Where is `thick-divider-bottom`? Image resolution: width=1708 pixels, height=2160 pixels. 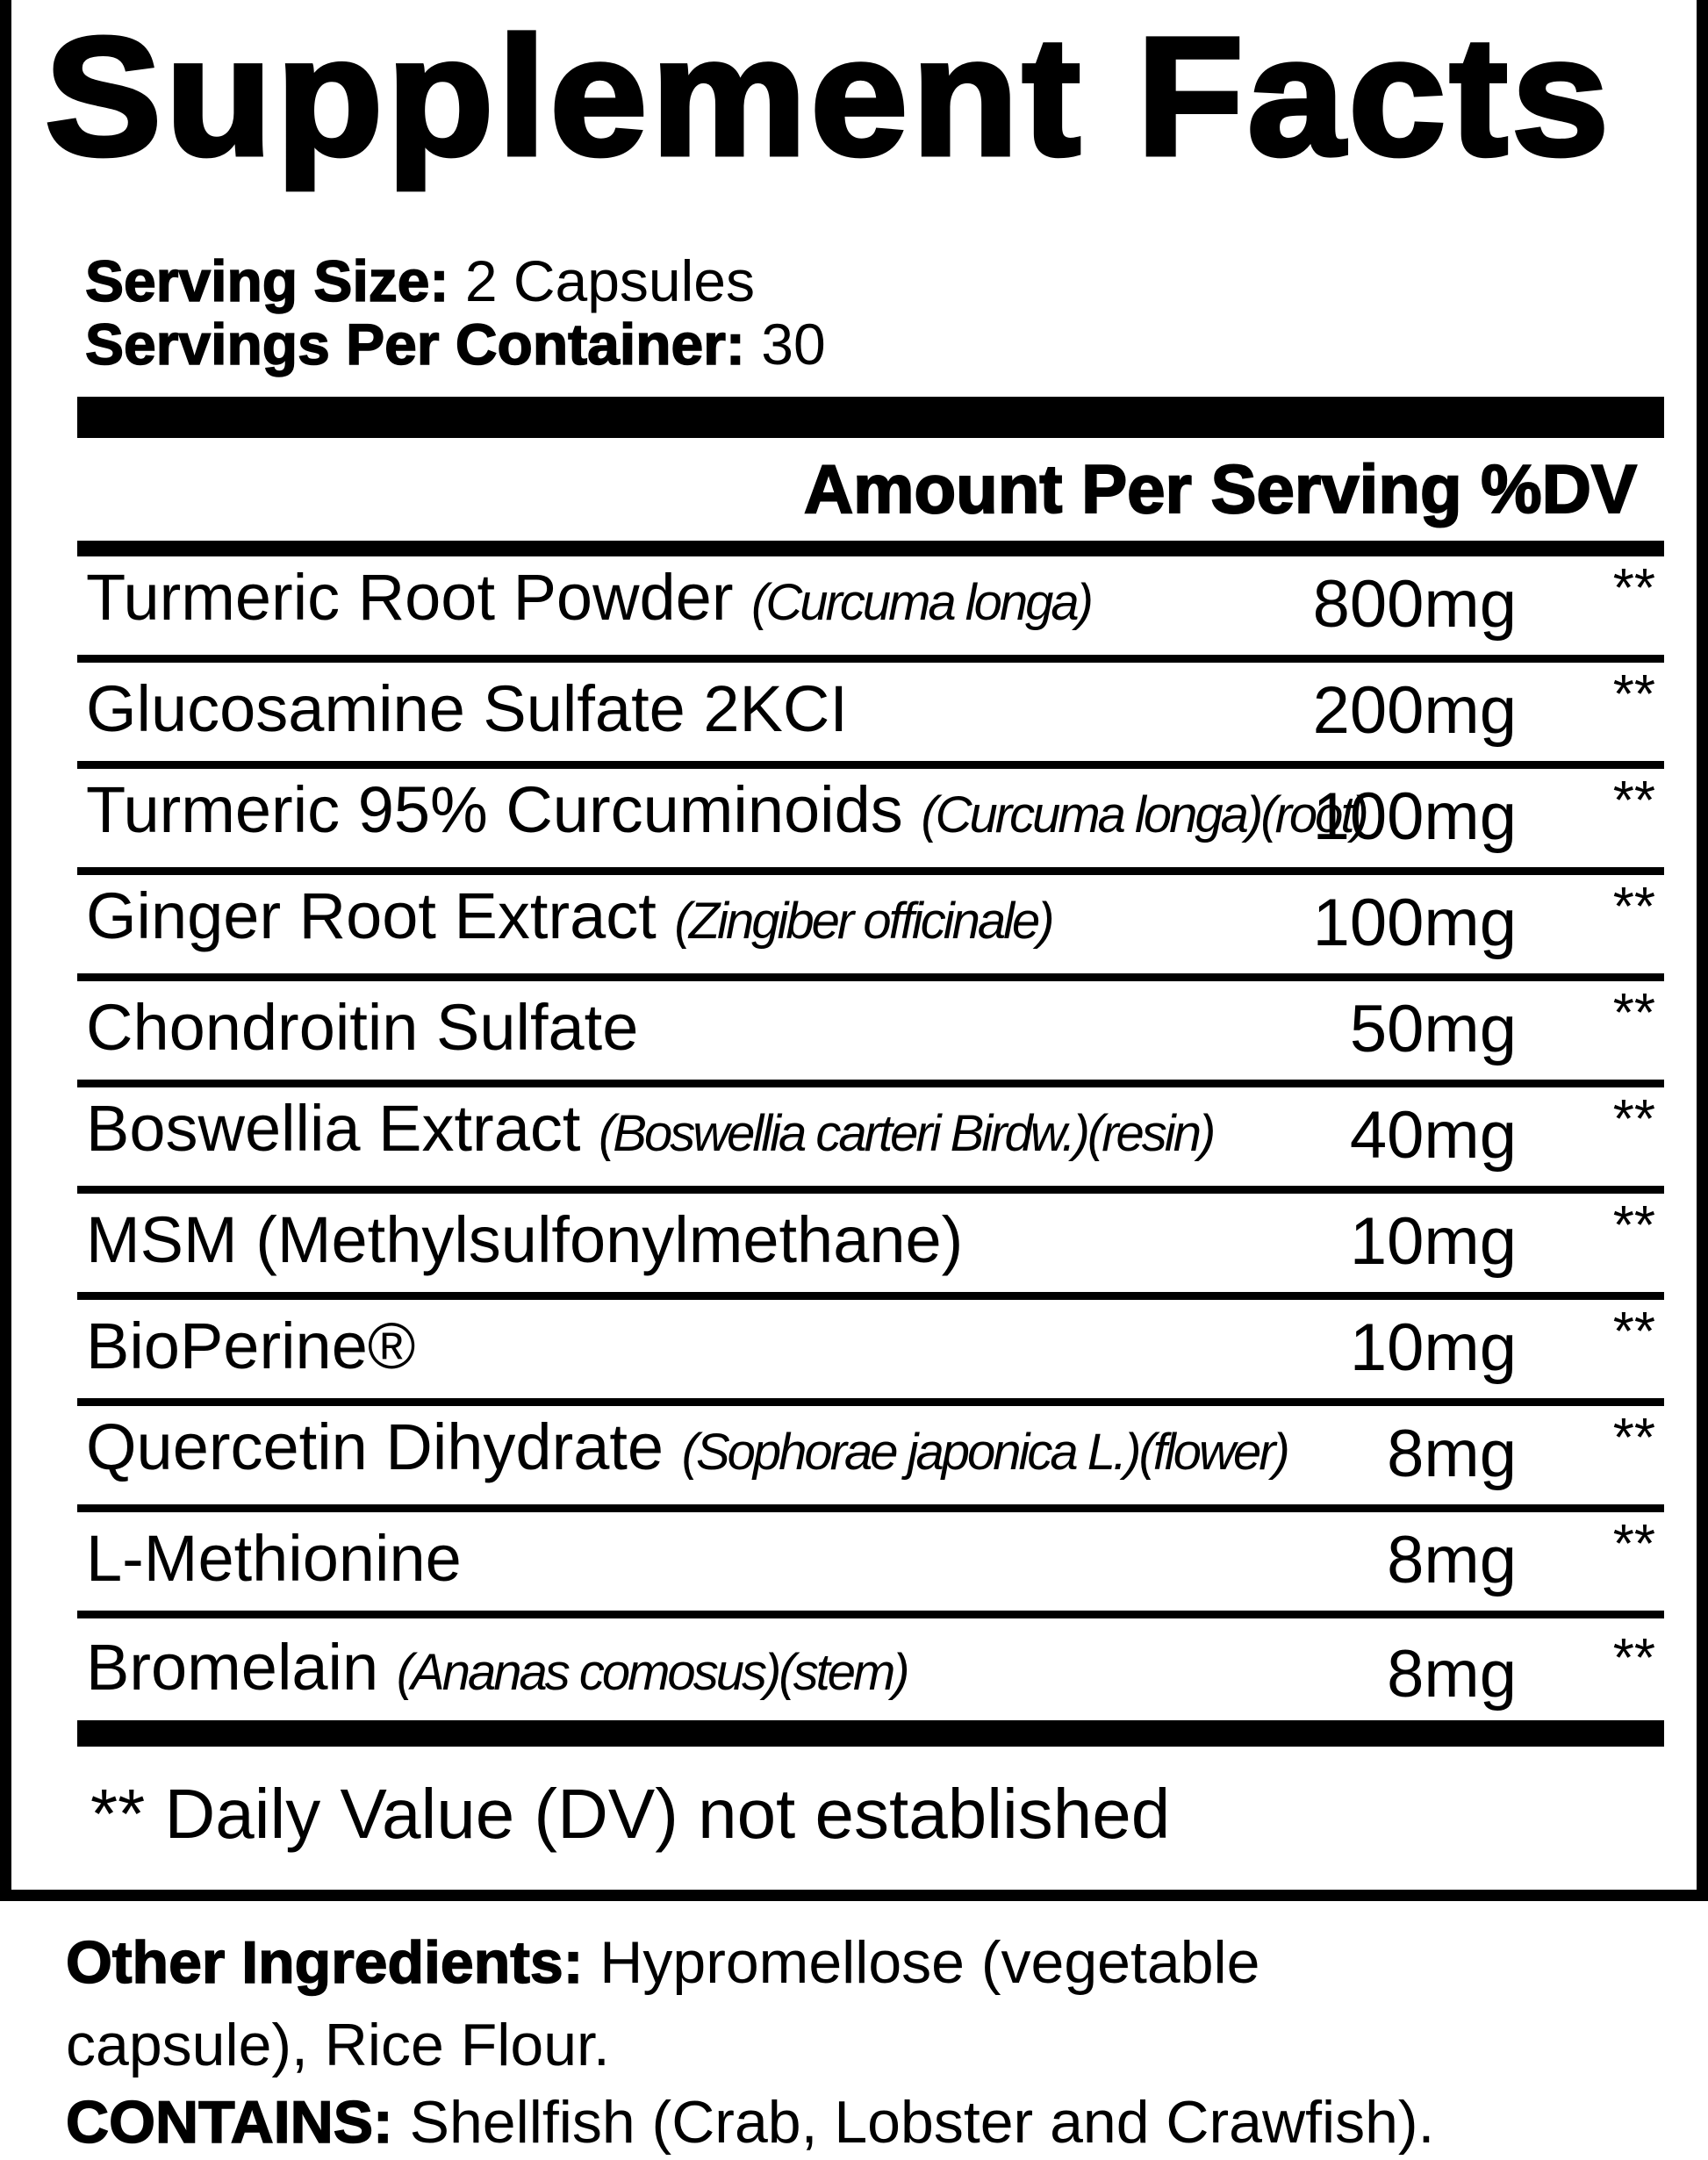 thick-divider-bottom is located at coordinates (870, 1734).